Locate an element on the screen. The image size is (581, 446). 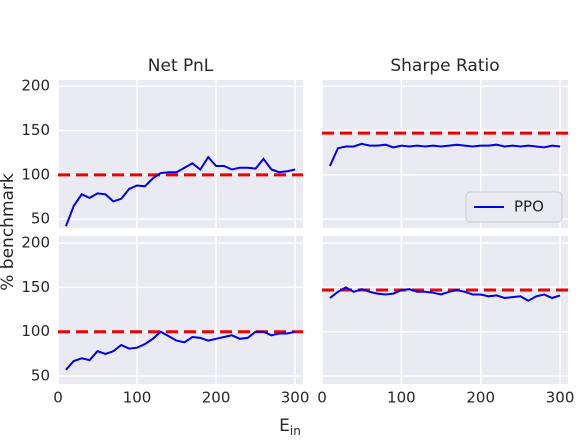
x-axis-label: Ein is located at coordinates (290, 427).